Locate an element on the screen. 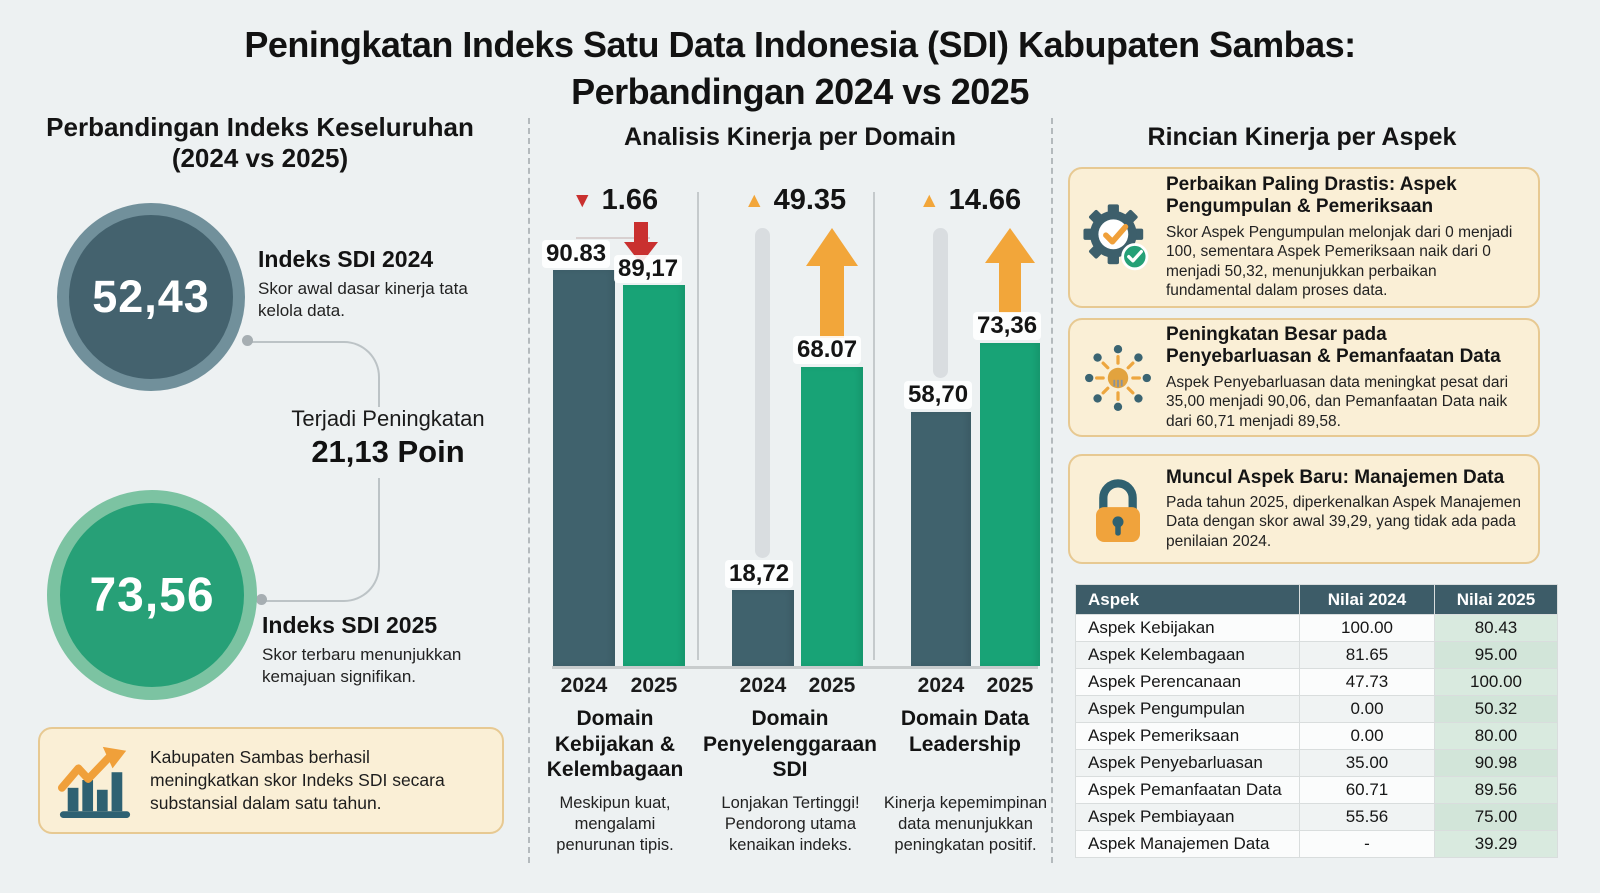  cell-nilai-2025: 90.98 is located at coordinates (1496, 763).